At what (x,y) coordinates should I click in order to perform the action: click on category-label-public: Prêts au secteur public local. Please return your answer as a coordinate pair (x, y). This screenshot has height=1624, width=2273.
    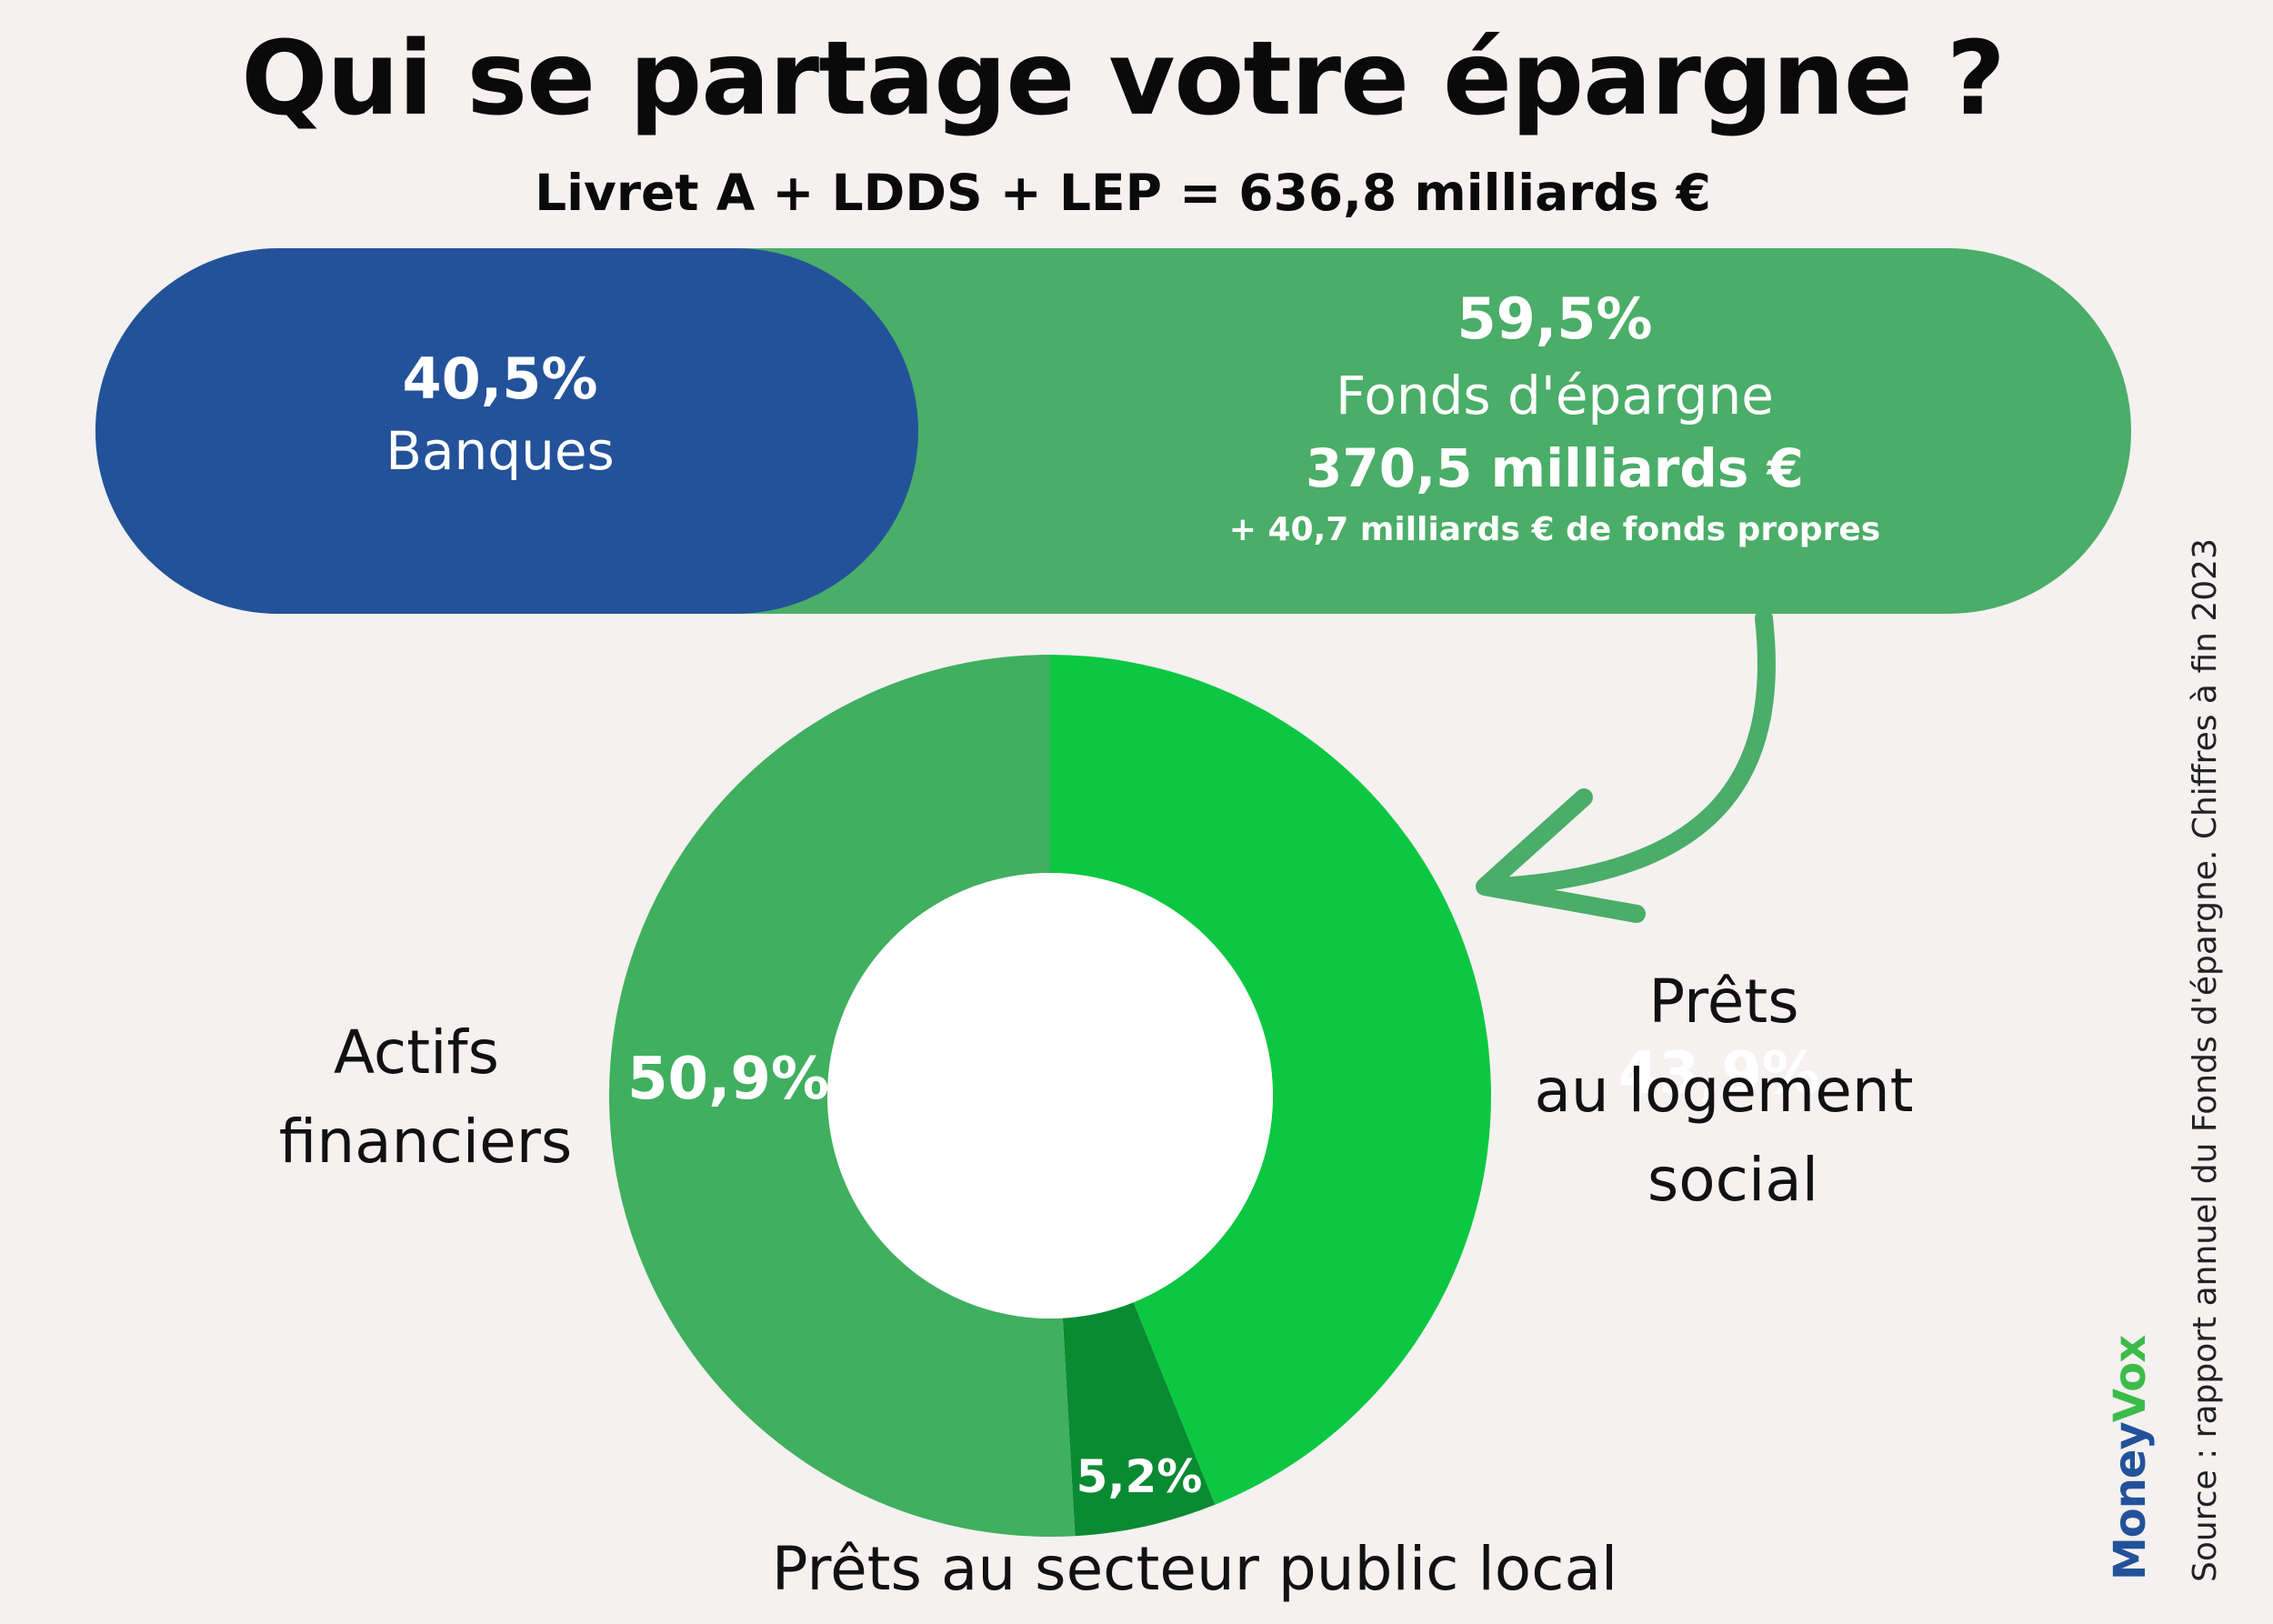
    Looking at the image, I should click on (1194, 1569).